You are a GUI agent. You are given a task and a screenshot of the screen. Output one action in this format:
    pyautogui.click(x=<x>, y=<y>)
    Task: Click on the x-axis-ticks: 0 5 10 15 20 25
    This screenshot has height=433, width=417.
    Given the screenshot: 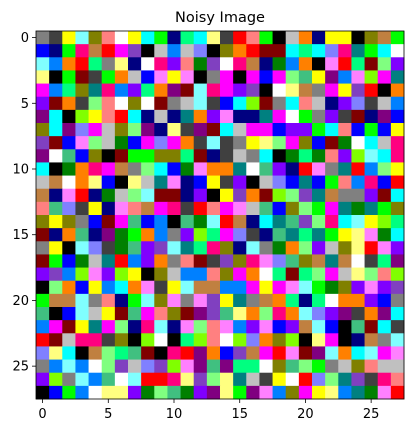 What is the action you would take?
    pyautogui.click(x=208, y=410)
    